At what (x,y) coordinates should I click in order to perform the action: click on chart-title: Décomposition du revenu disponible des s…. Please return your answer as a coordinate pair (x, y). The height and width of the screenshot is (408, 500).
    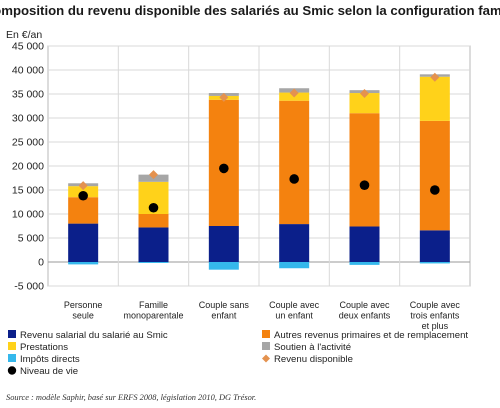
    Looking at the image, I should click on (250, 10).